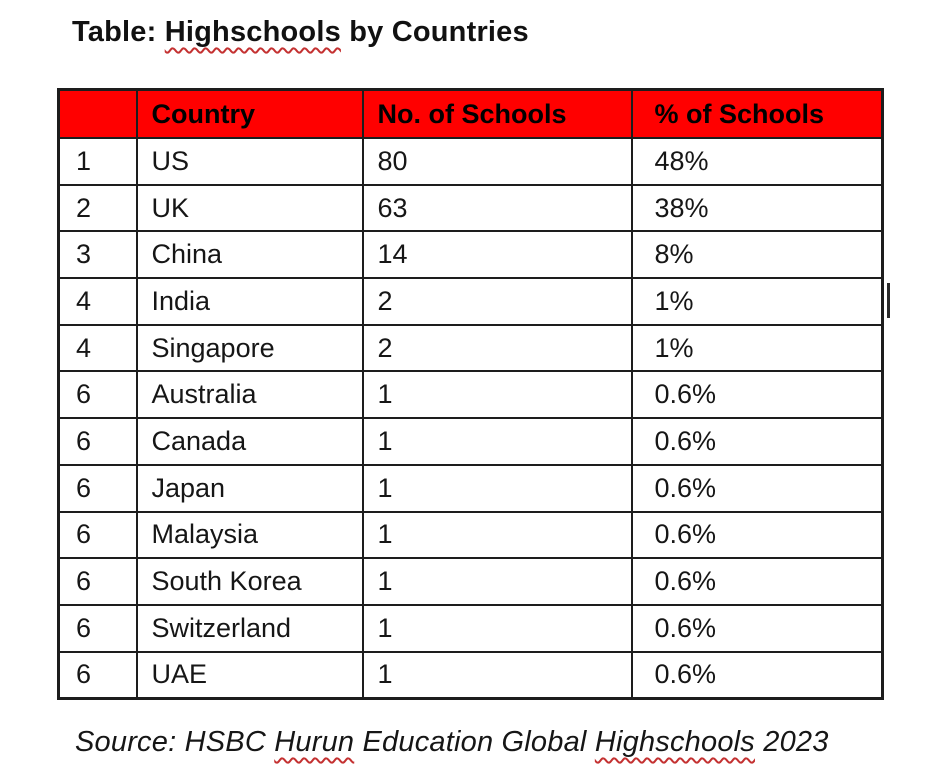 Image resolution: width=940 pixels, height=774 pixels. What do you see at coordinates (757, 161) in the screenshot?
I see `cell-pct: 48%` at bounding box center [757, 161].